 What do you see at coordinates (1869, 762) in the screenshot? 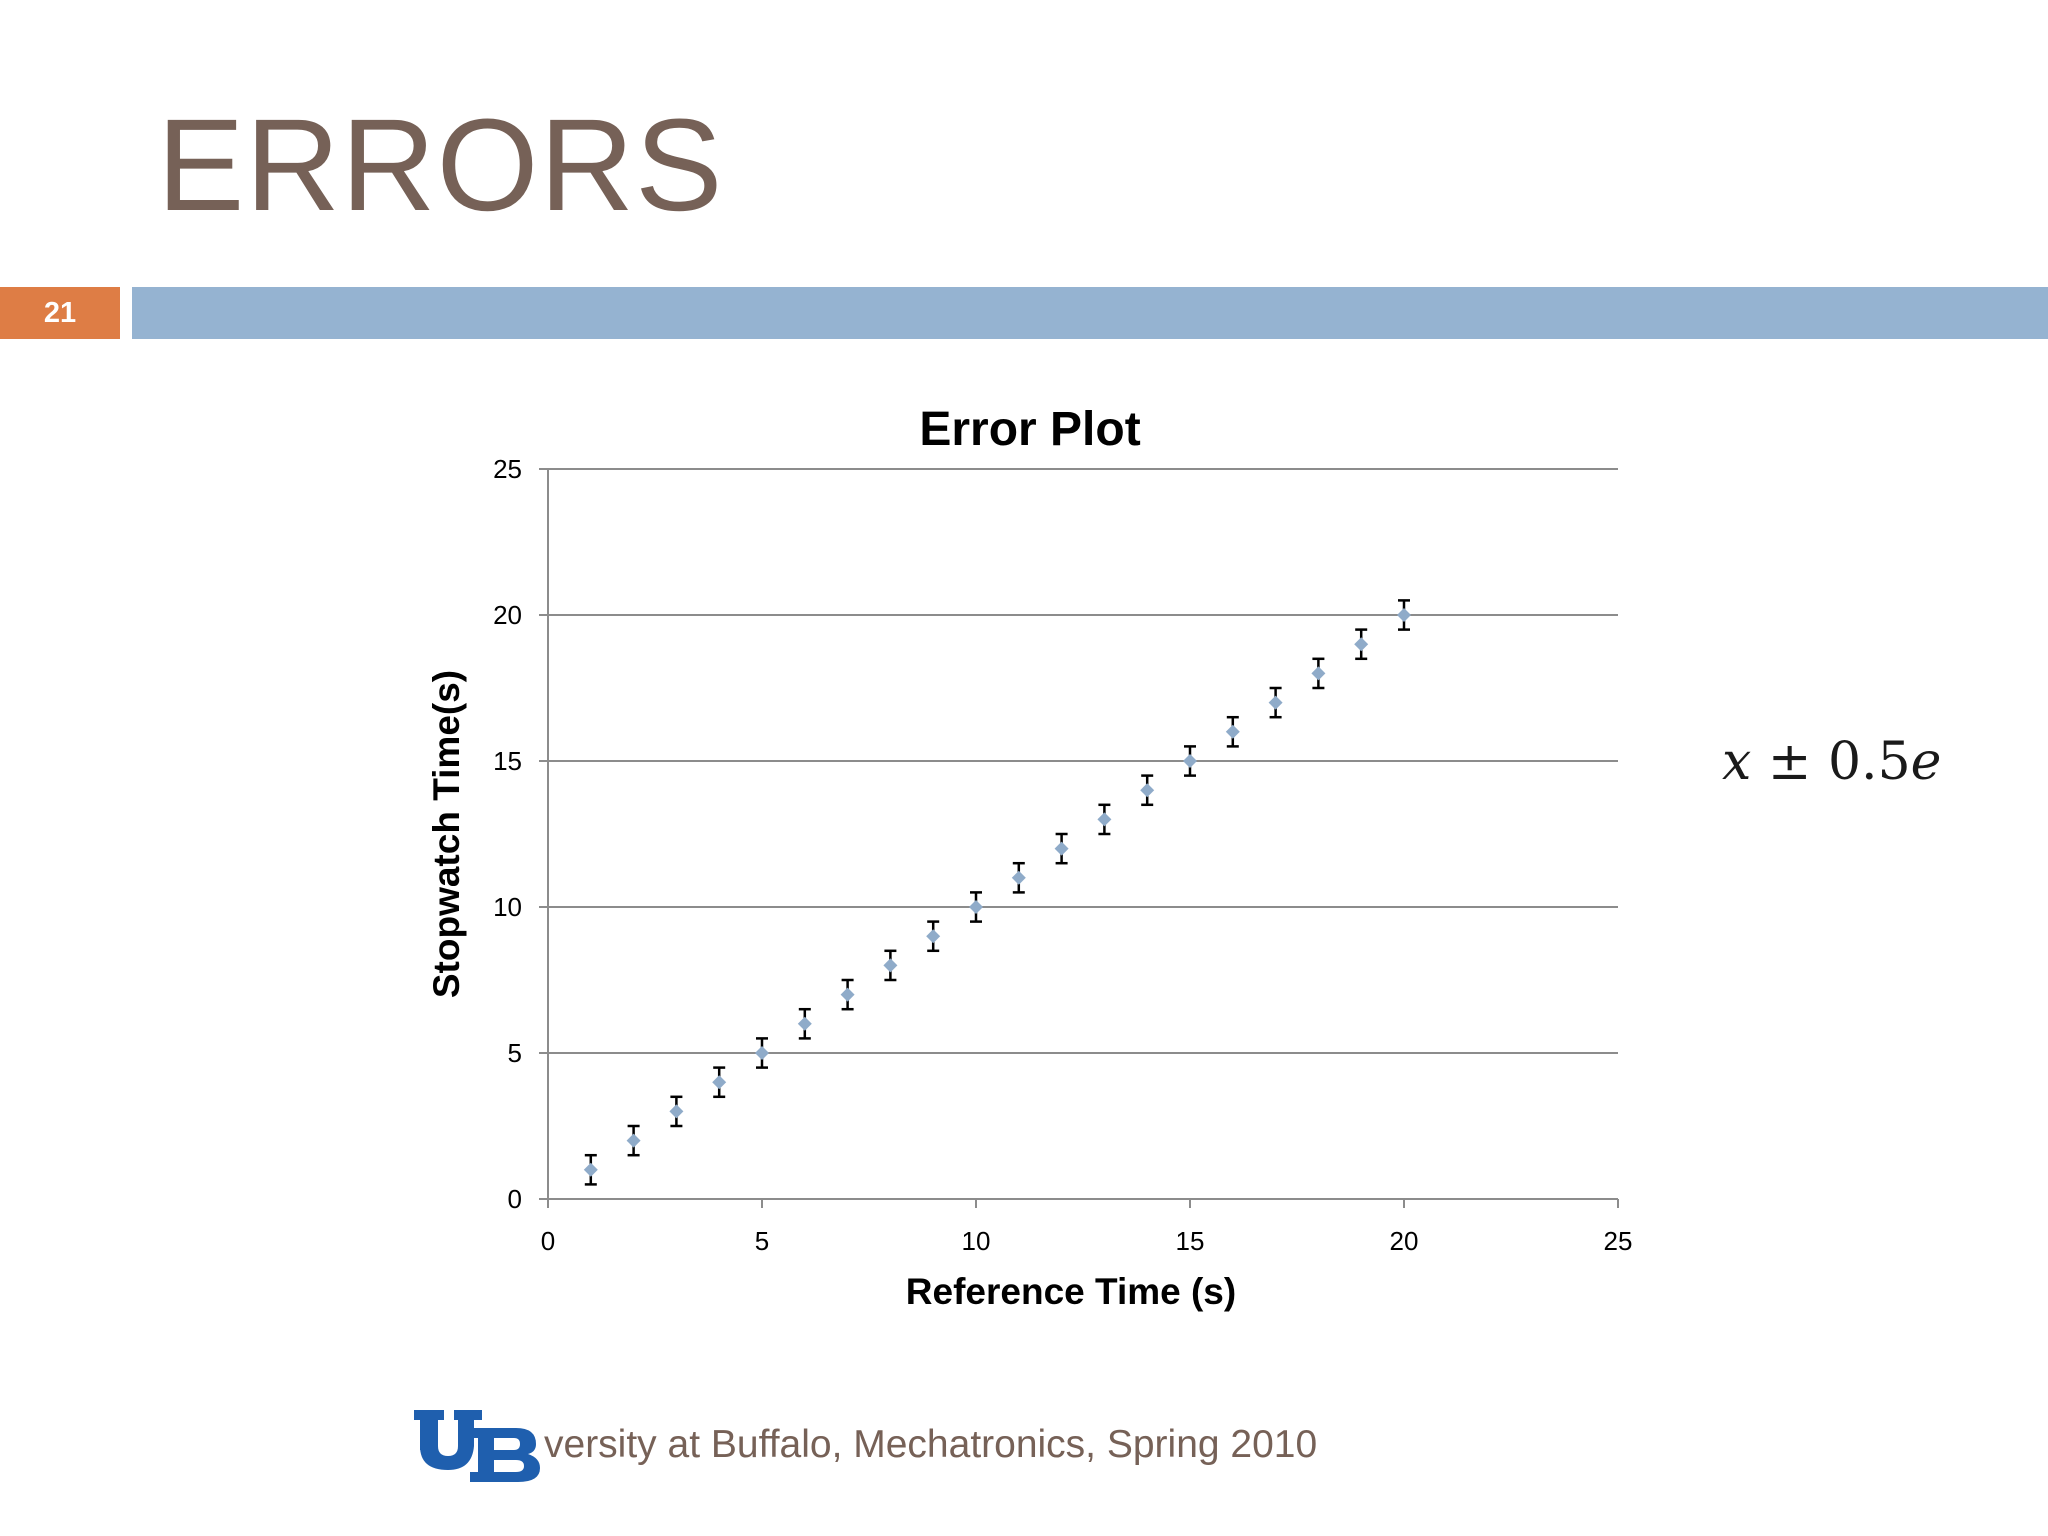
I see `formula-coefficient: 0.5` at bounding box center [1869, 762].